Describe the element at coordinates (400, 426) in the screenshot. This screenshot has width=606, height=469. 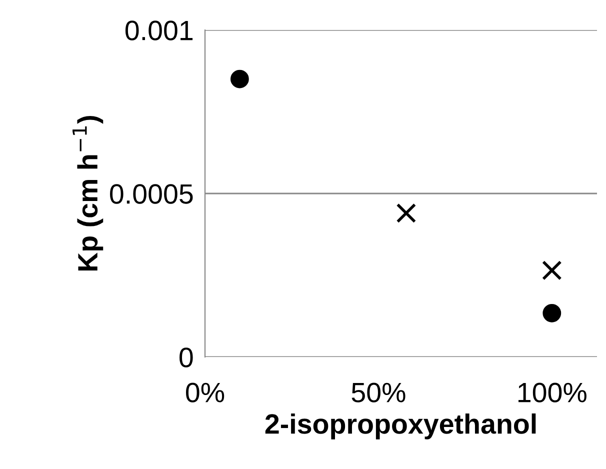
I see `x-axis-title: 2-isopropoxyethanol` at that location.